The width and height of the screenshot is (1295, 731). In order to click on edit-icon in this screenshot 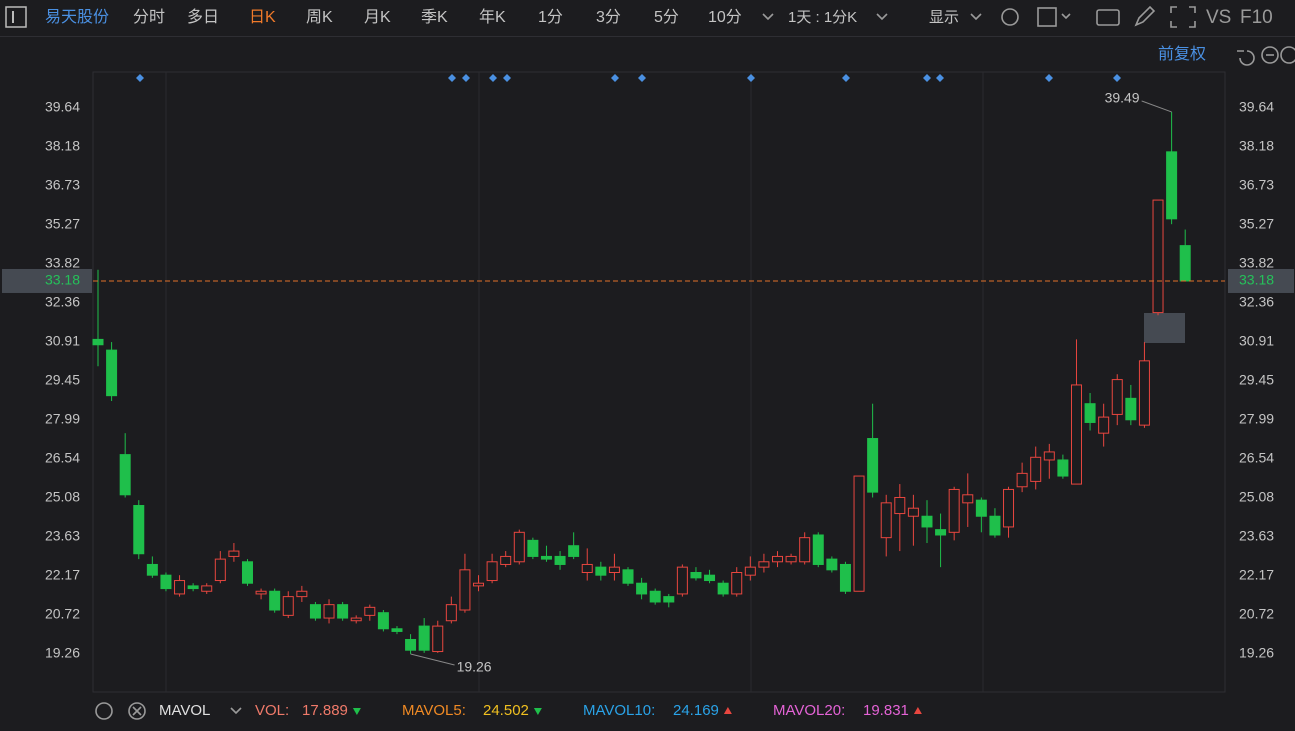, I will do `click(1145, 16)`.